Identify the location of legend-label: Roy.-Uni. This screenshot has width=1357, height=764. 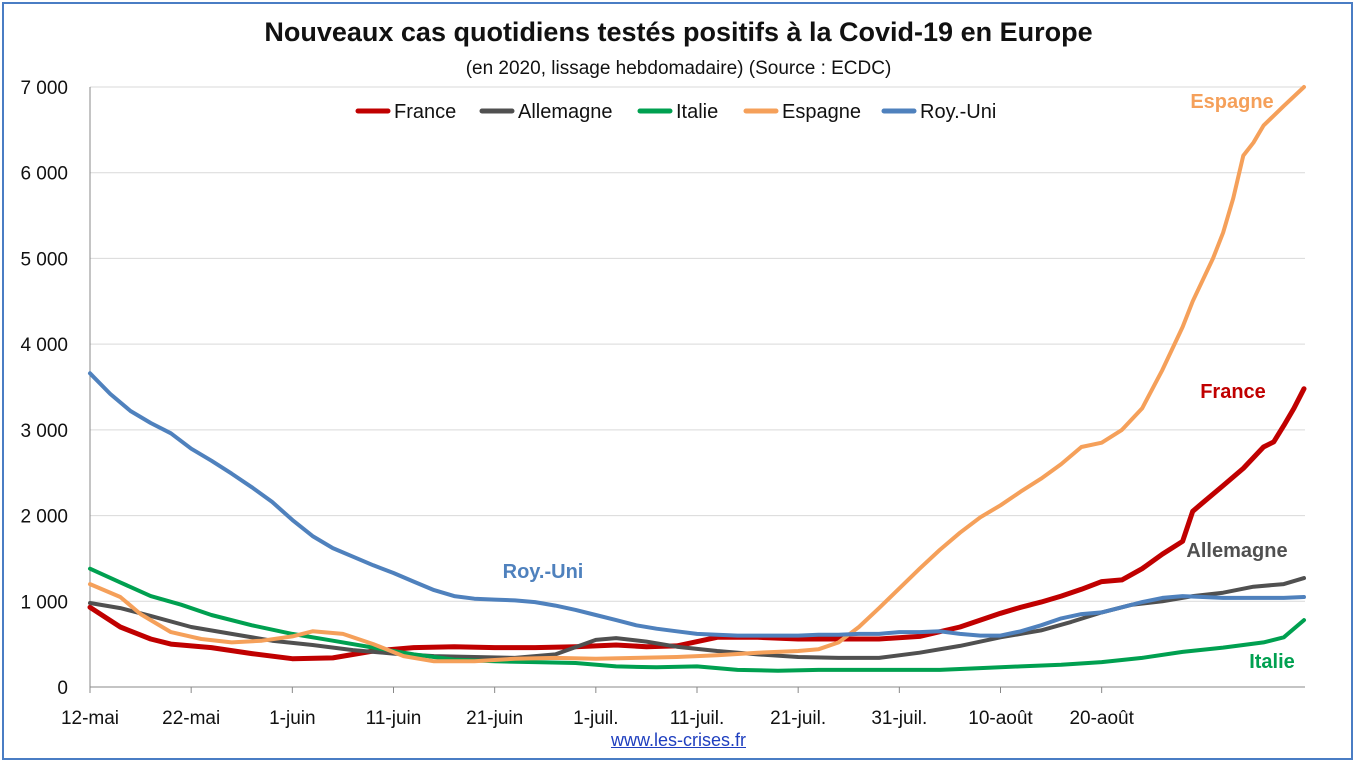
(958, 112).